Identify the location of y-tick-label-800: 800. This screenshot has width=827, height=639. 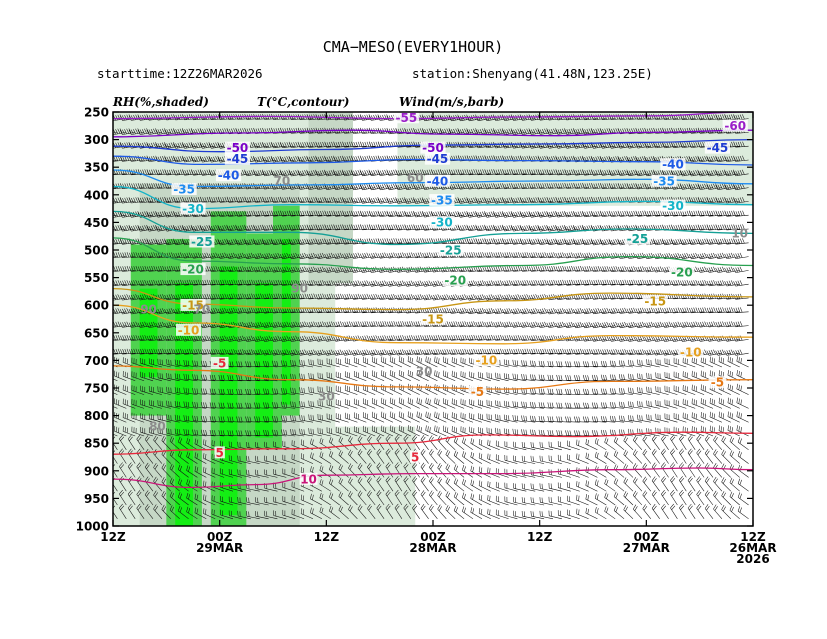
(96, 416).